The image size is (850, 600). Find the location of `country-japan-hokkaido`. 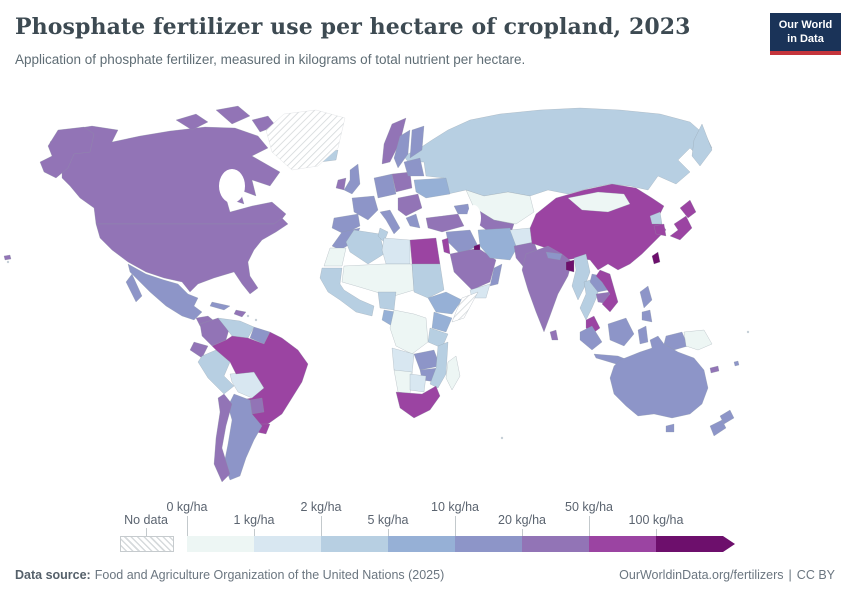

country-japan-hokkaido is located at coordinates (688, 209).